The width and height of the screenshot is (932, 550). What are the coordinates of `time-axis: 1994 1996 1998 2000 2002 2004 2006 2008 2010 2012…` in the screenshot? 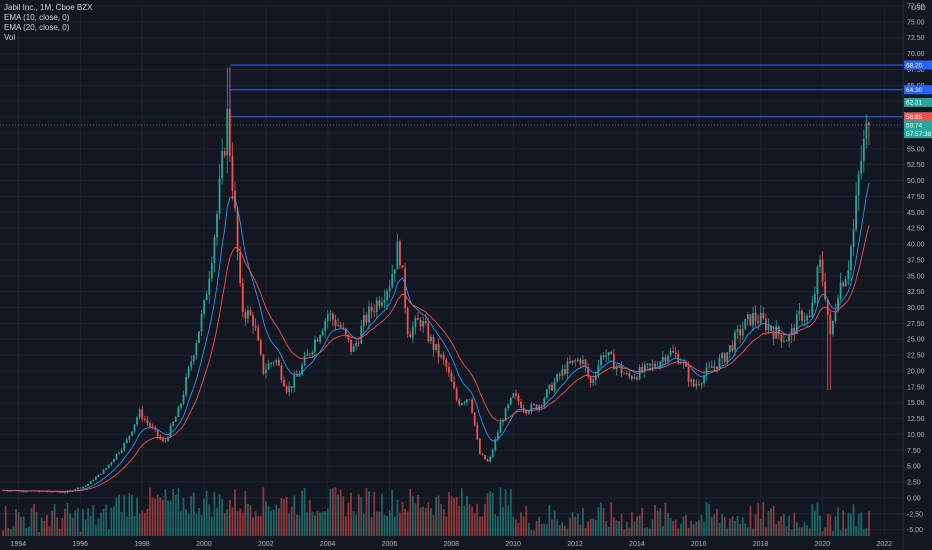 It's located at (452, 544).